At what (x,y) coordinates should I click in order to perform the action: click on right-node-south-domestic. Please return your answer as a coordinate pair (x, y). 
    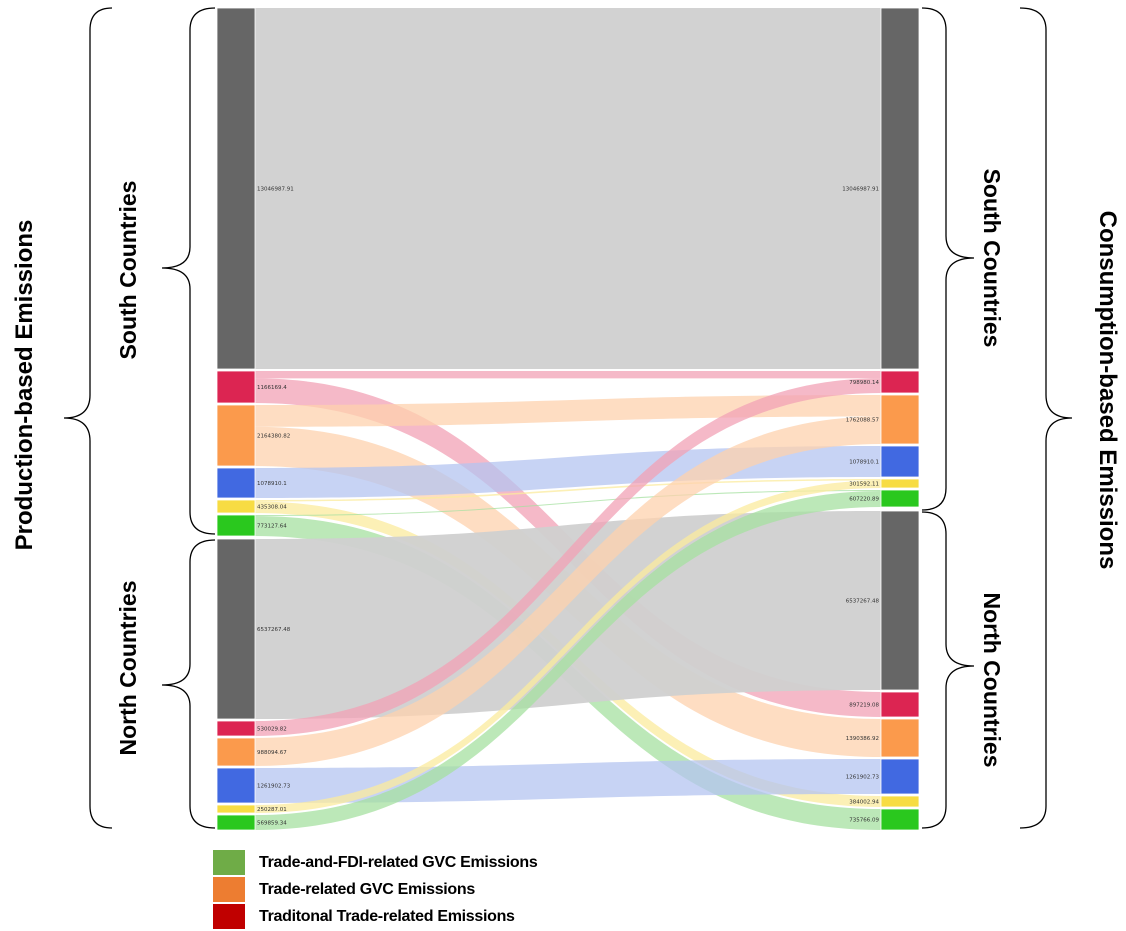
    Looking at the image, I should click on (900, 188).